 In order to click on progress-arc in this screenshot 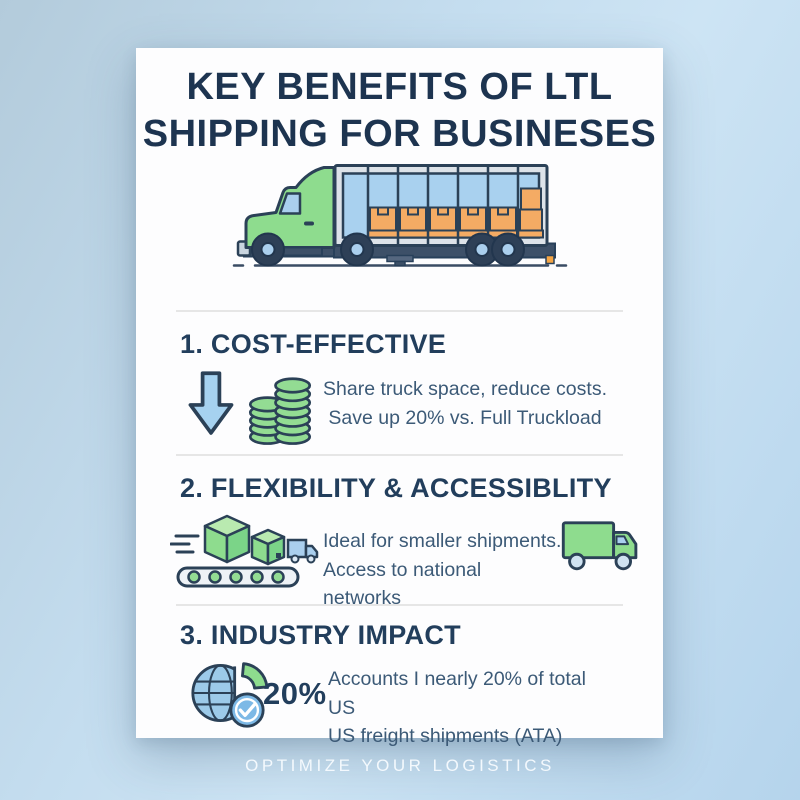, I will do `click(255, 676)`.